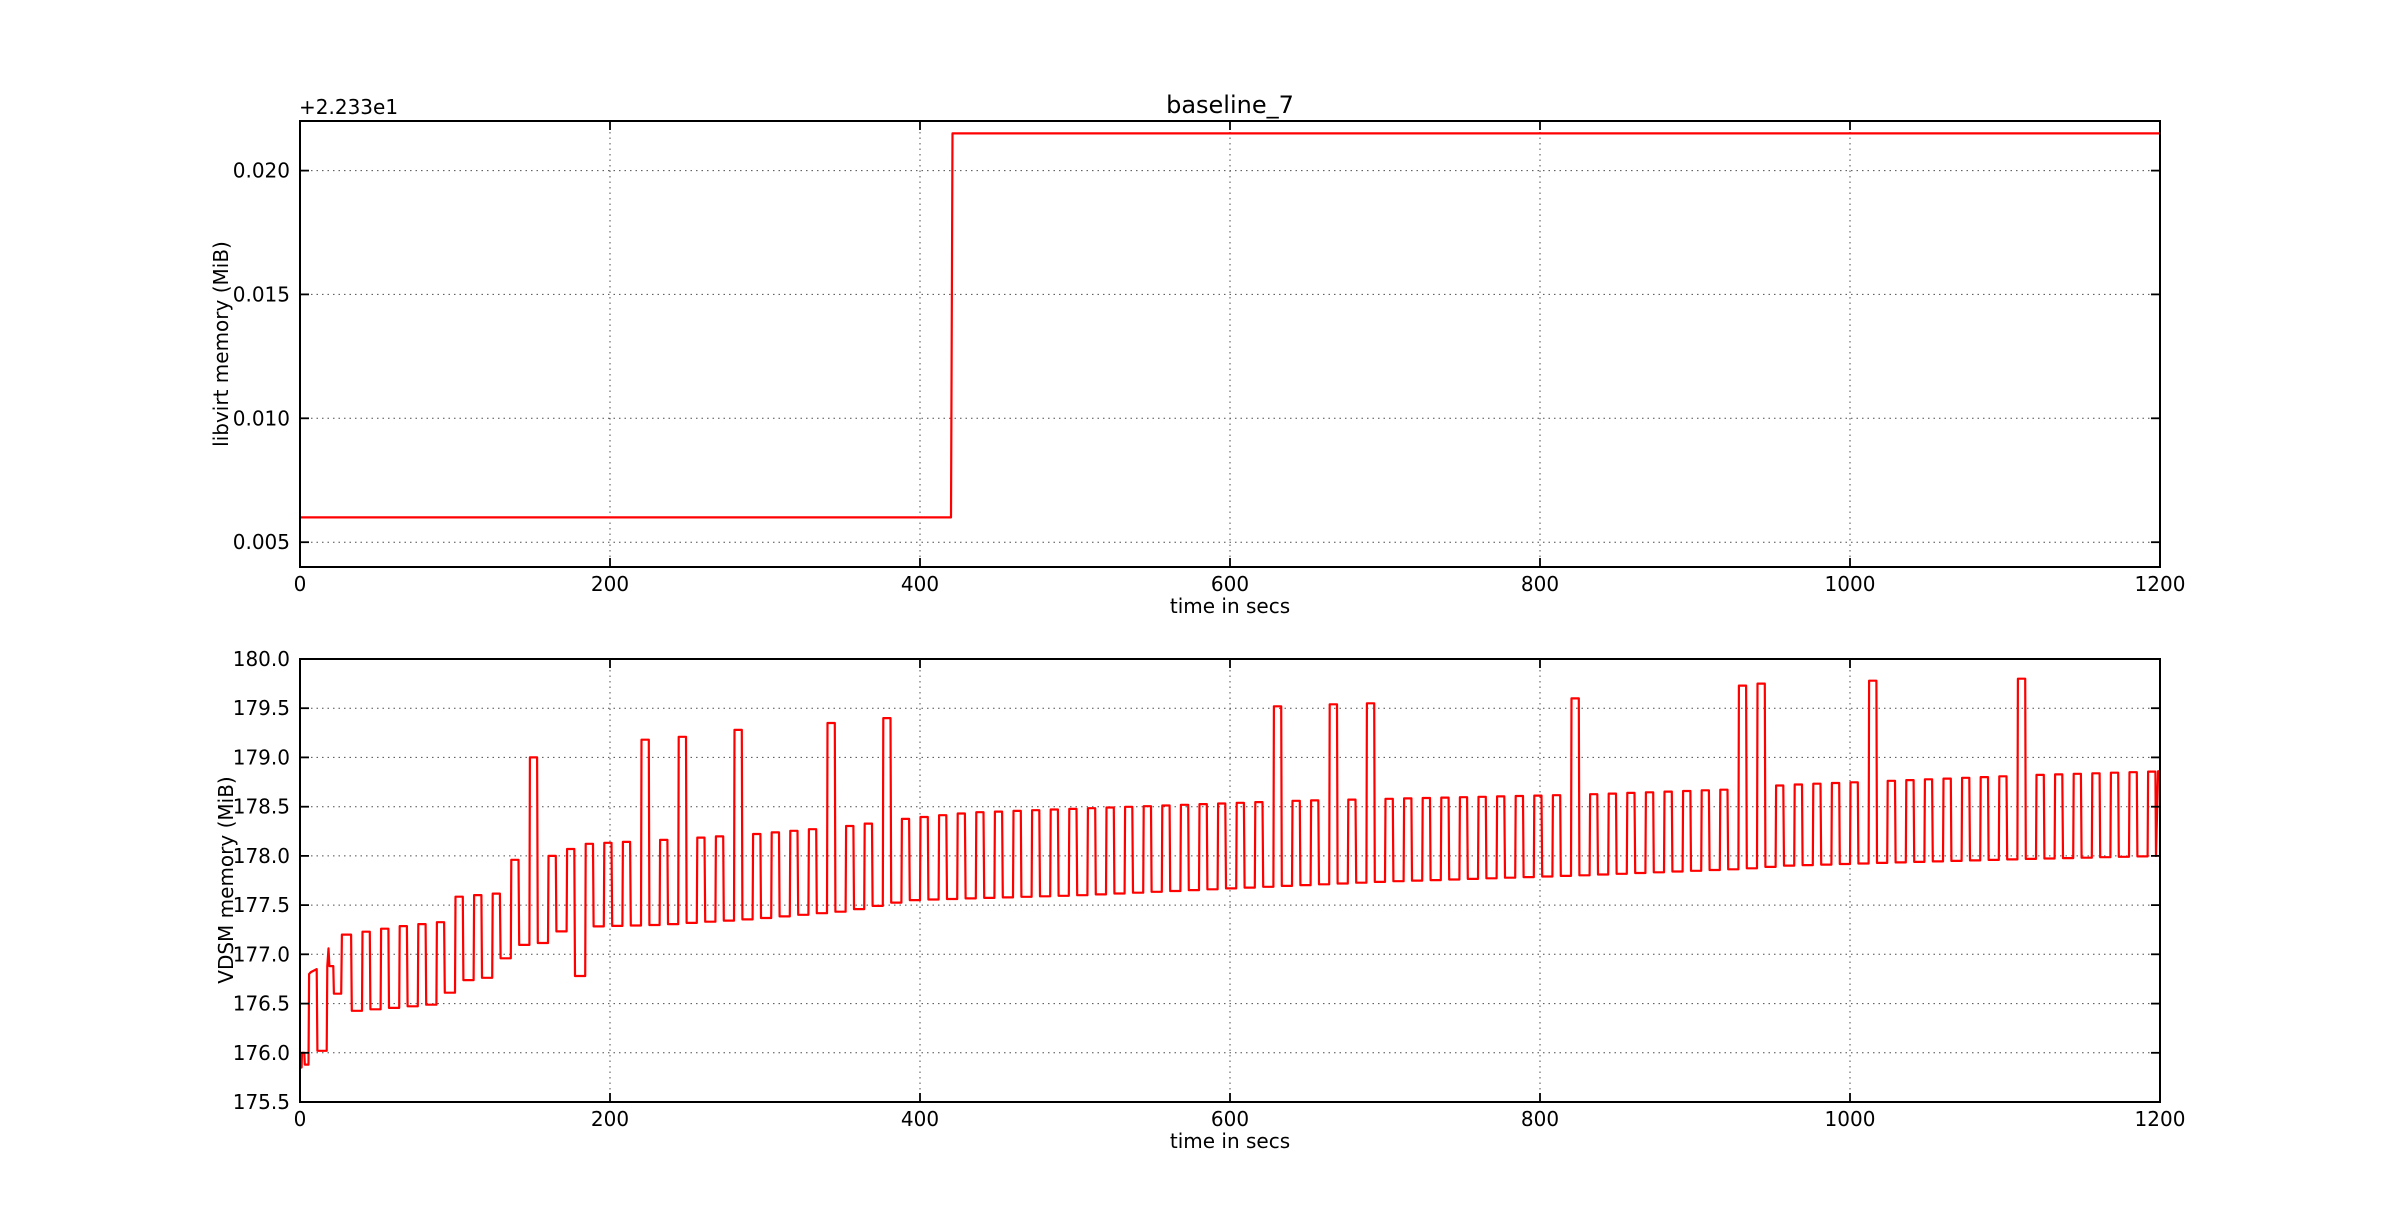  Describe the element at coordinates (261, 807) in the screenshot. I see `y-tick-label: 178.5` at that location.